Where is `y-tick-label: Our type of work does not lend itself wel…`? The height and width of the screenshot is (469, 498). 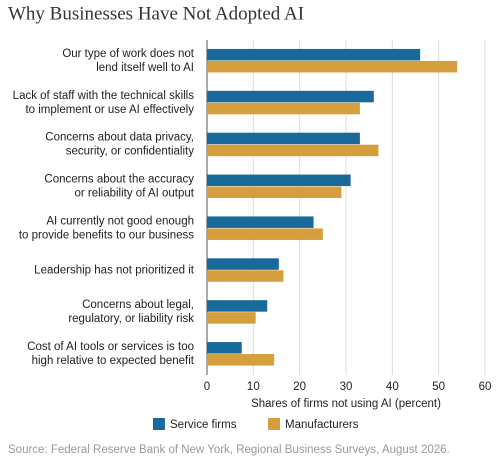
y-tick-label: Our type of work does not lend itself wel… is located at coordinates (128, 61).